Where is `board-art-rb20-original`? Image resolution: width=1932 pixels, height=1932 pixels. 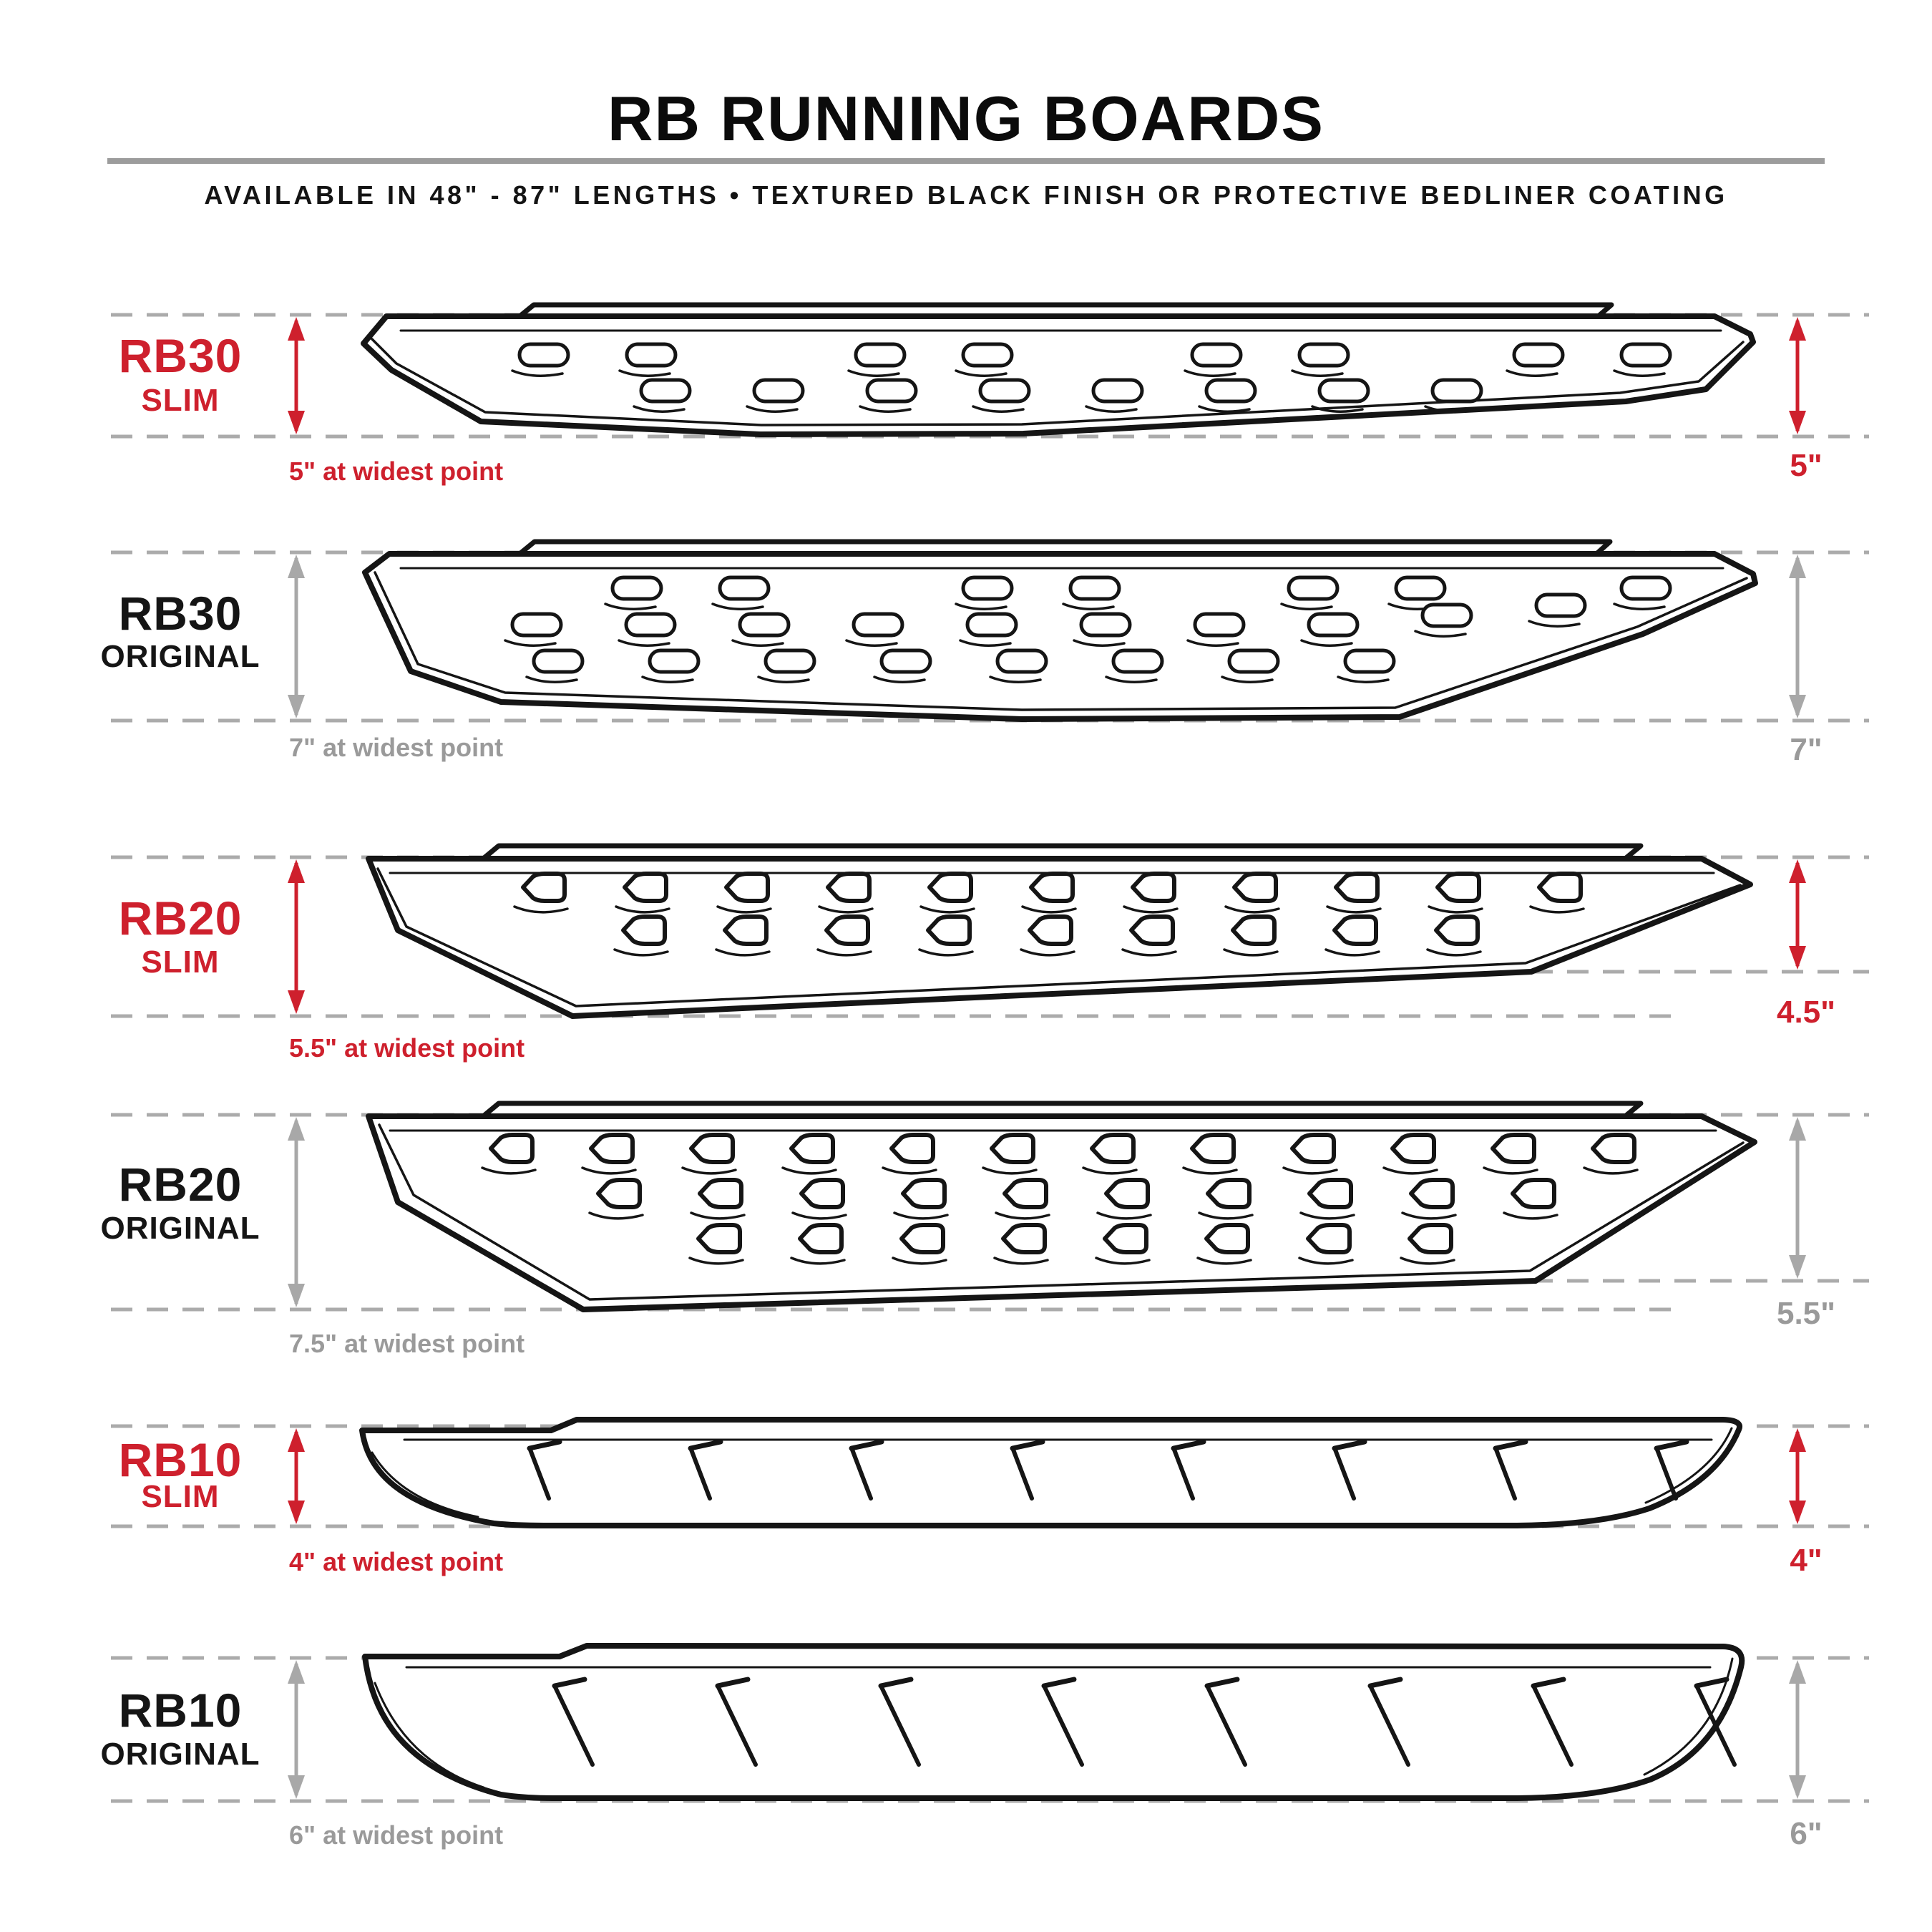 board-art-rb20-original is located at coordinates (1061, 1206).